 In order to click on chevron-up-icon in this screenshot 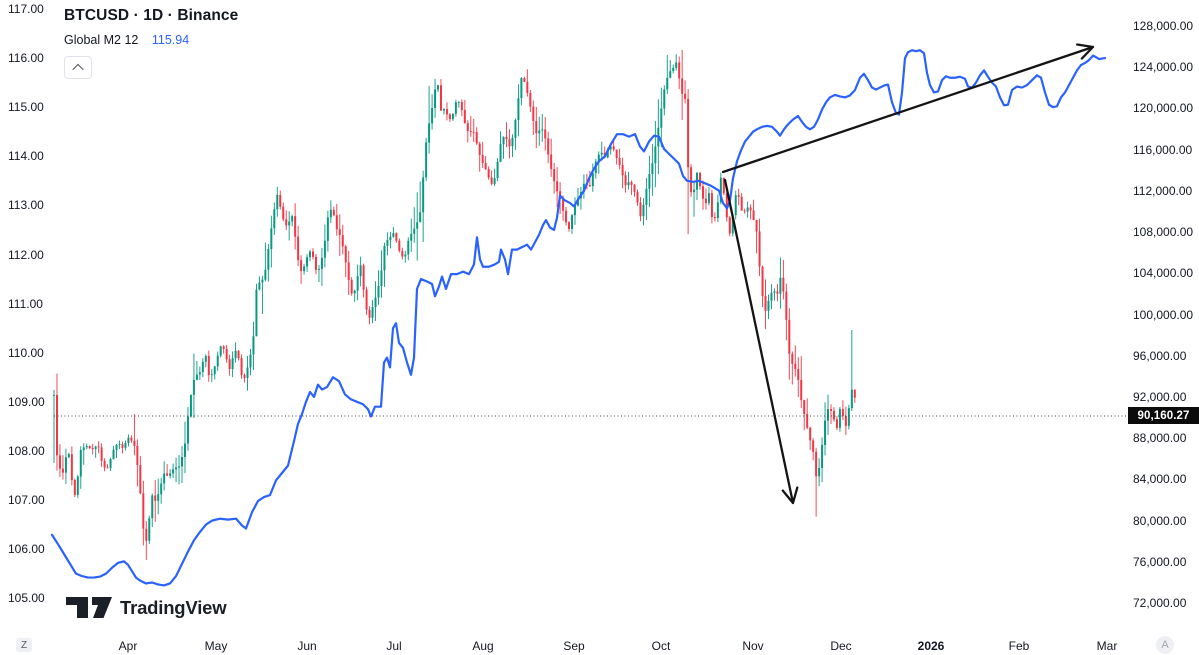, I will do `click(78, 69)`.